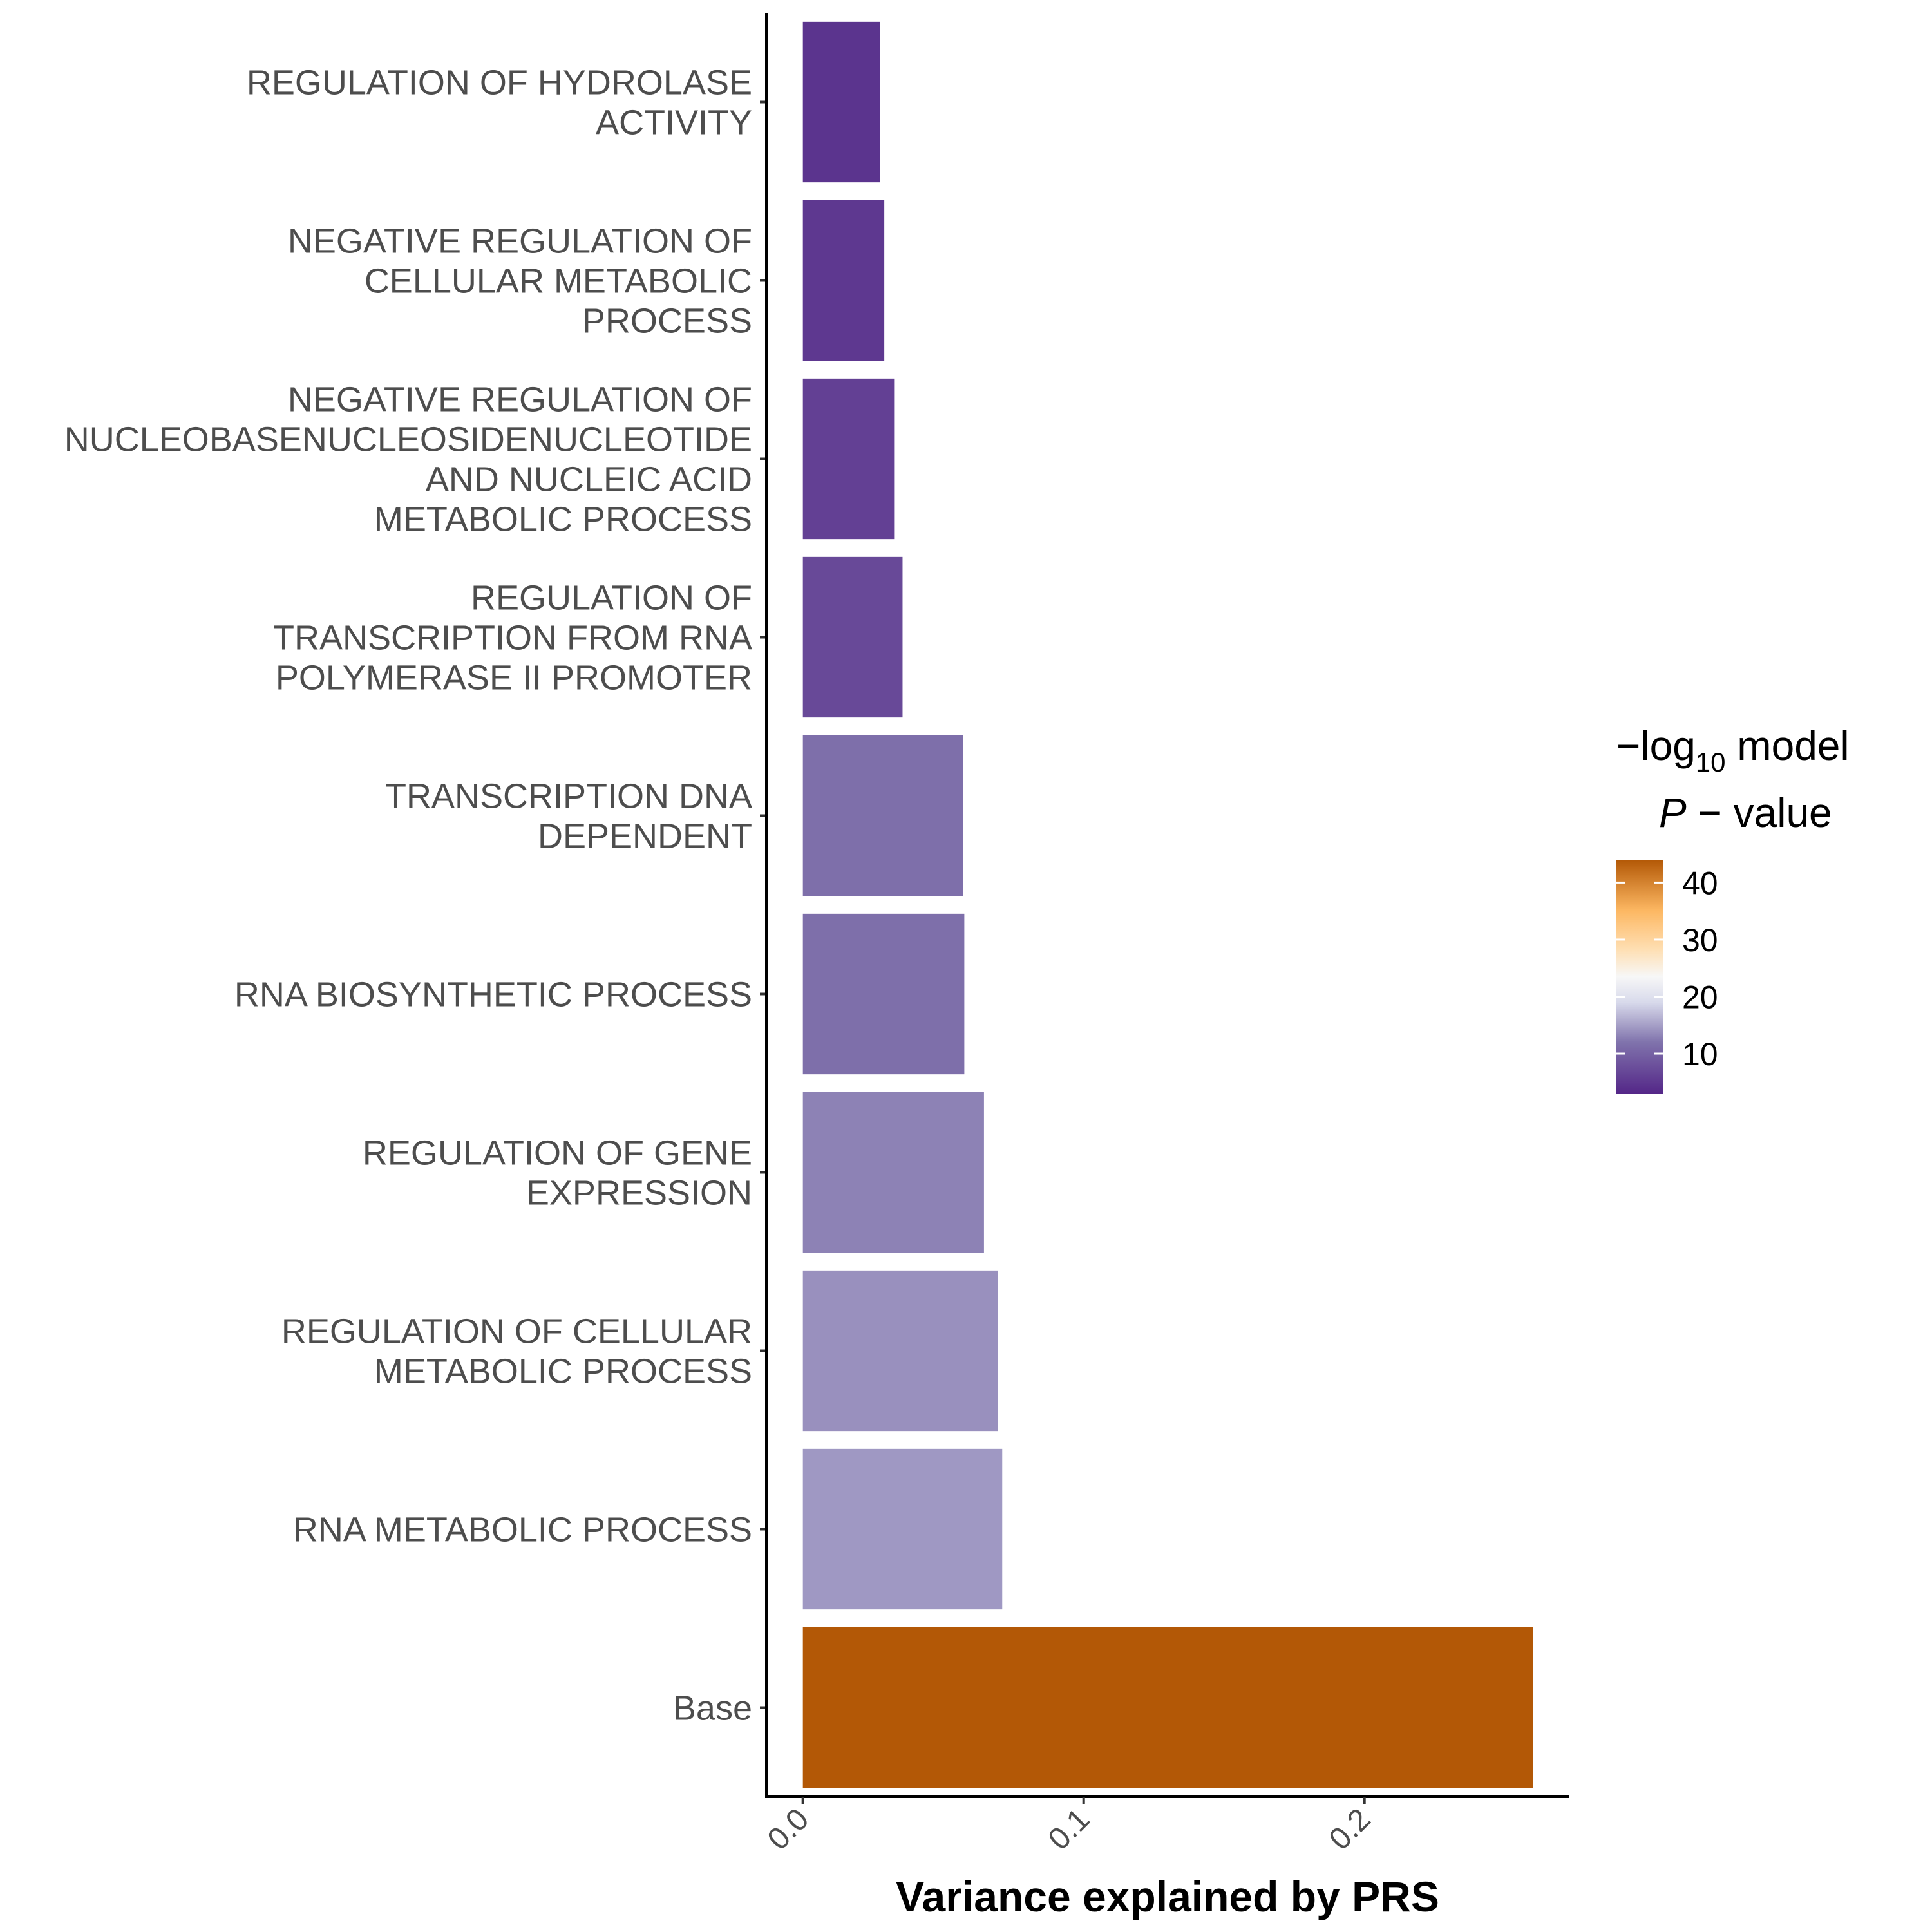  Describe the element at coordinates (1700, 940) in the screenshot. I see `legend-tick-label-2: 30` at that location.